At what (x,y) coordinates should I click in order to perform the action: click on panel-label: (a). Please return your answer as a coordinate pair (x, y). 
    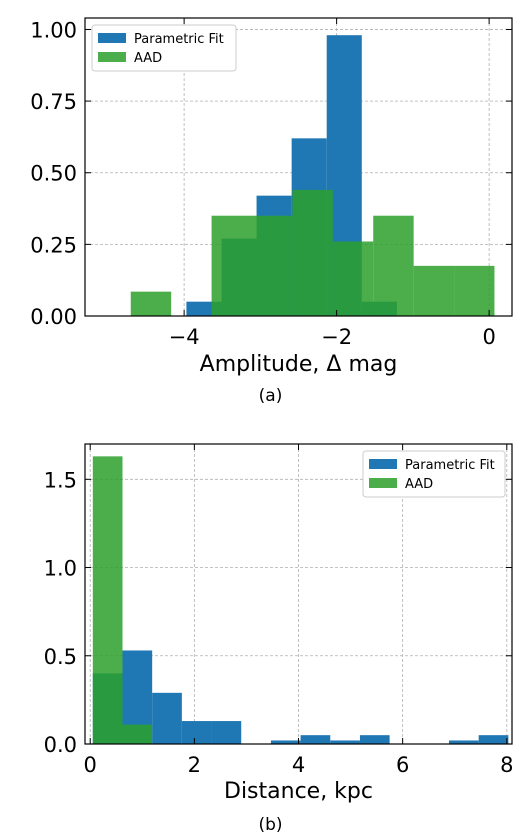
    Looking at the image, I should click on (271, 396).